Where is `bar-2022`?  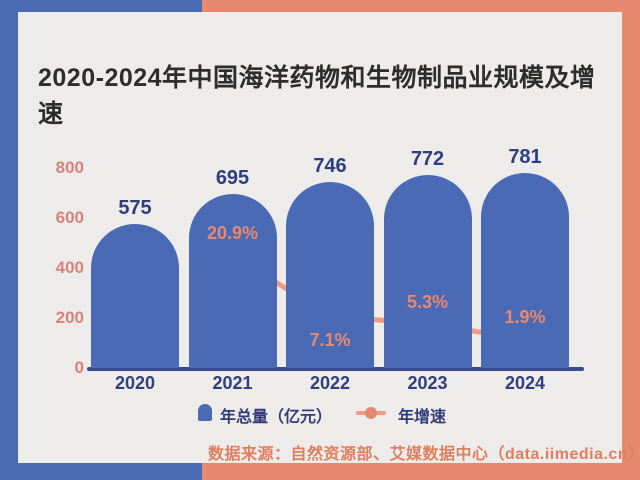
bar-2022 is located at coordinates (330, 274).